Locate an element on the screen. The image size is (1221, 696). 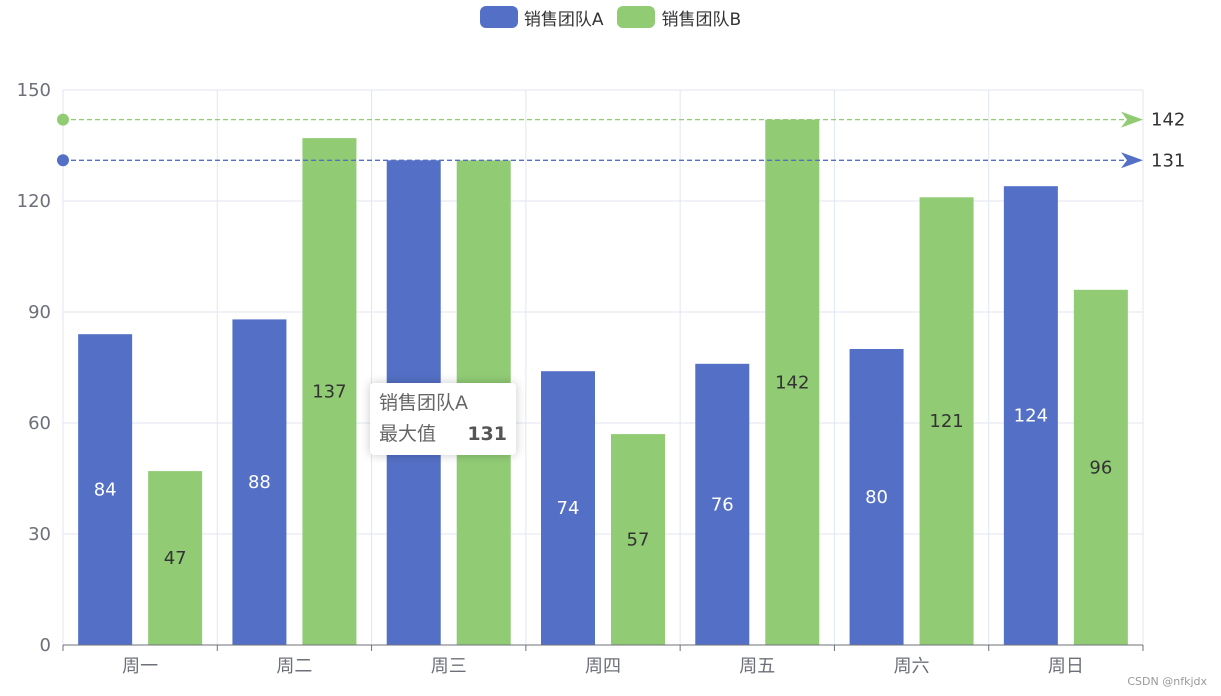
chart-legend: 销售团队A 销售团队B is located at coordinates (610, 17).